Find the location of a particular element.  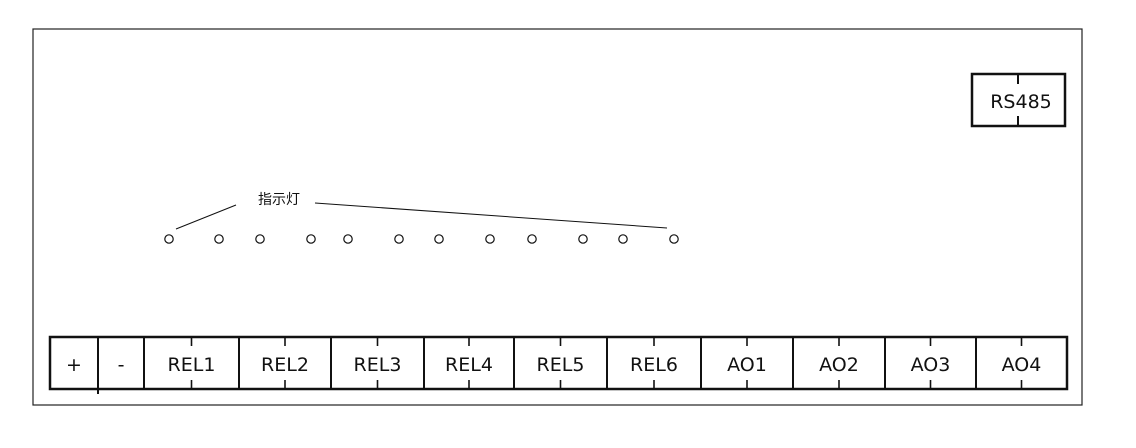

terminal-label: REL6 is located at coordinates (654, 365).